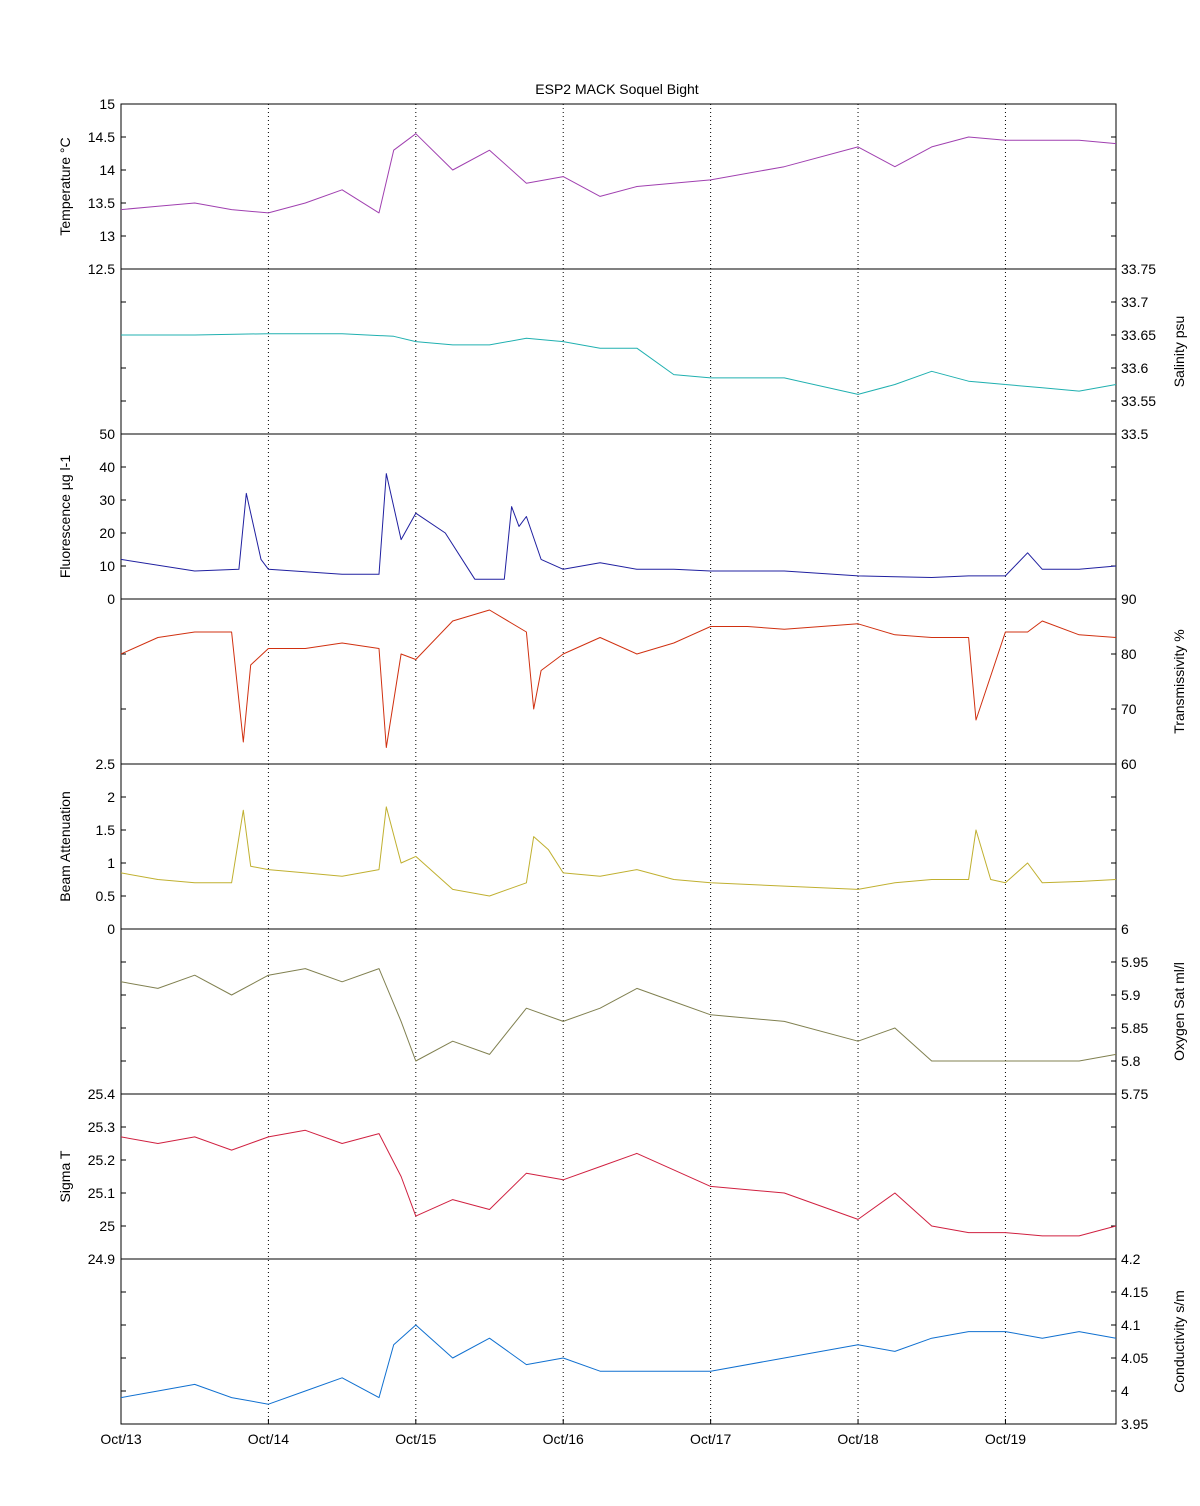 The width and height of the screenshot is (1200, 1506). What do you see at coordinates (107, 500) in the screenshot?
I see `y-tick-label: 30` at bounding box center [107, 500].